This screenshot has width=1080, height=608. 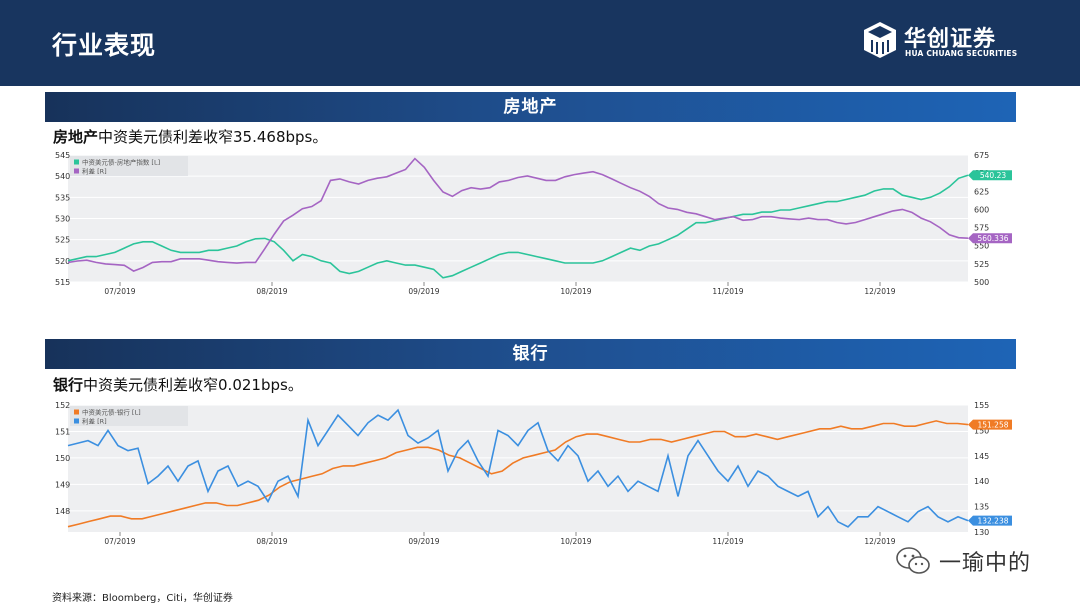 I want to click on y-left-tick-label: 535, so click(x=62, y=197).